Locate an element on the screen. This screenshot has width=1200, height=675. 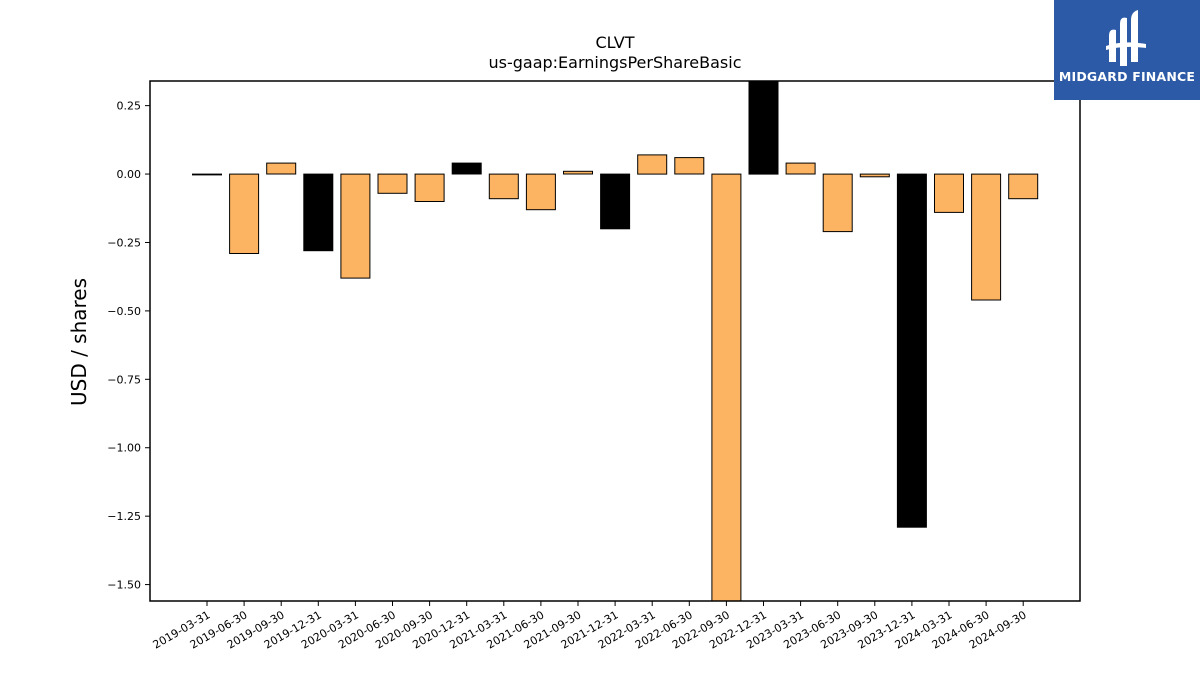
y-axis-label: USD / shares is located at coordinates (79, 342).